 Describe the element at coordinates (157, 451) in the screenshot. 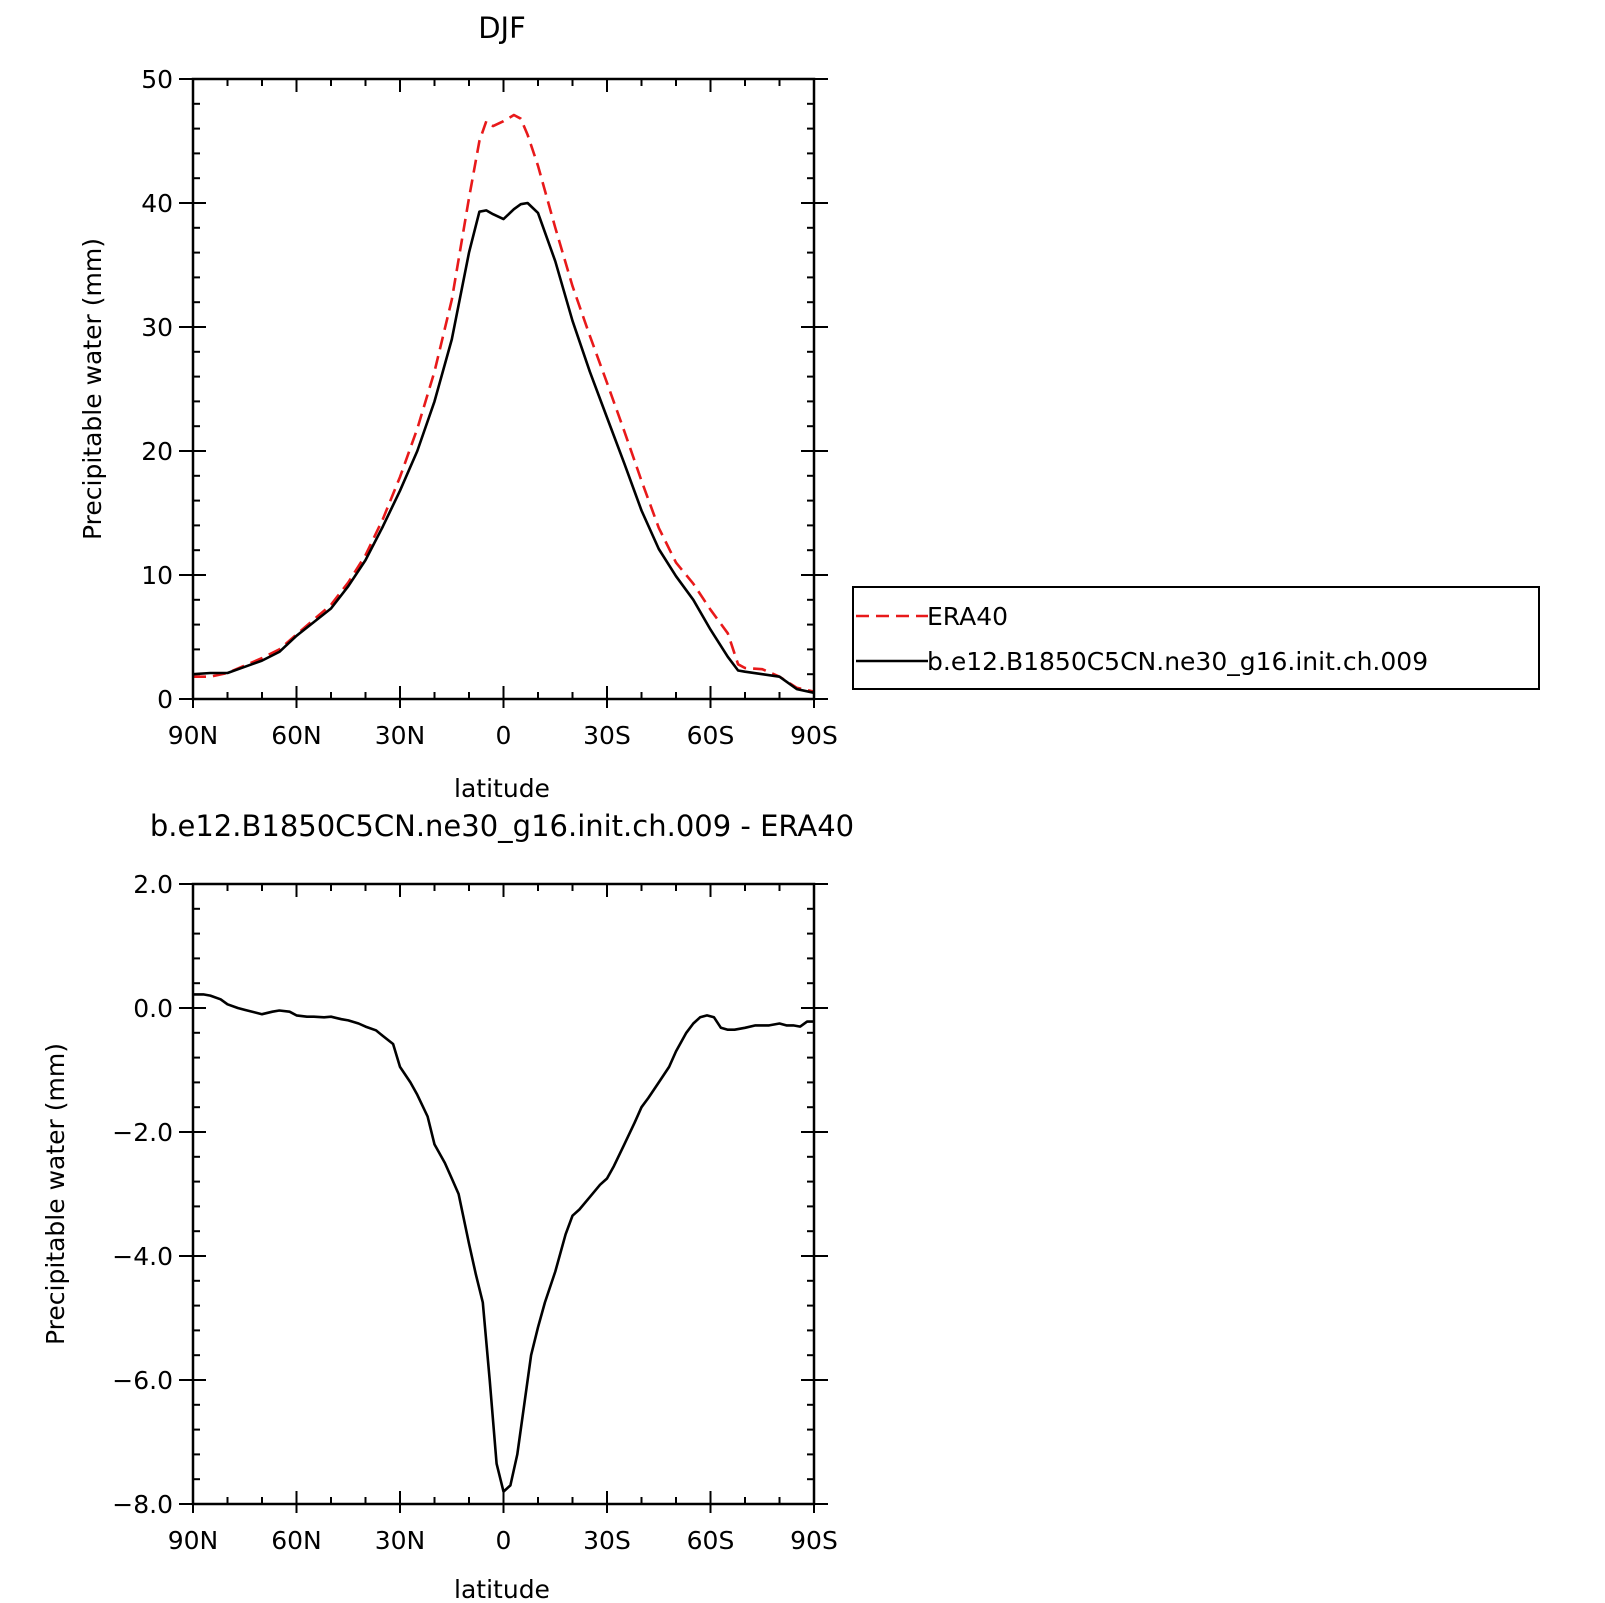

I see `y-tick-label: 20` at that location.